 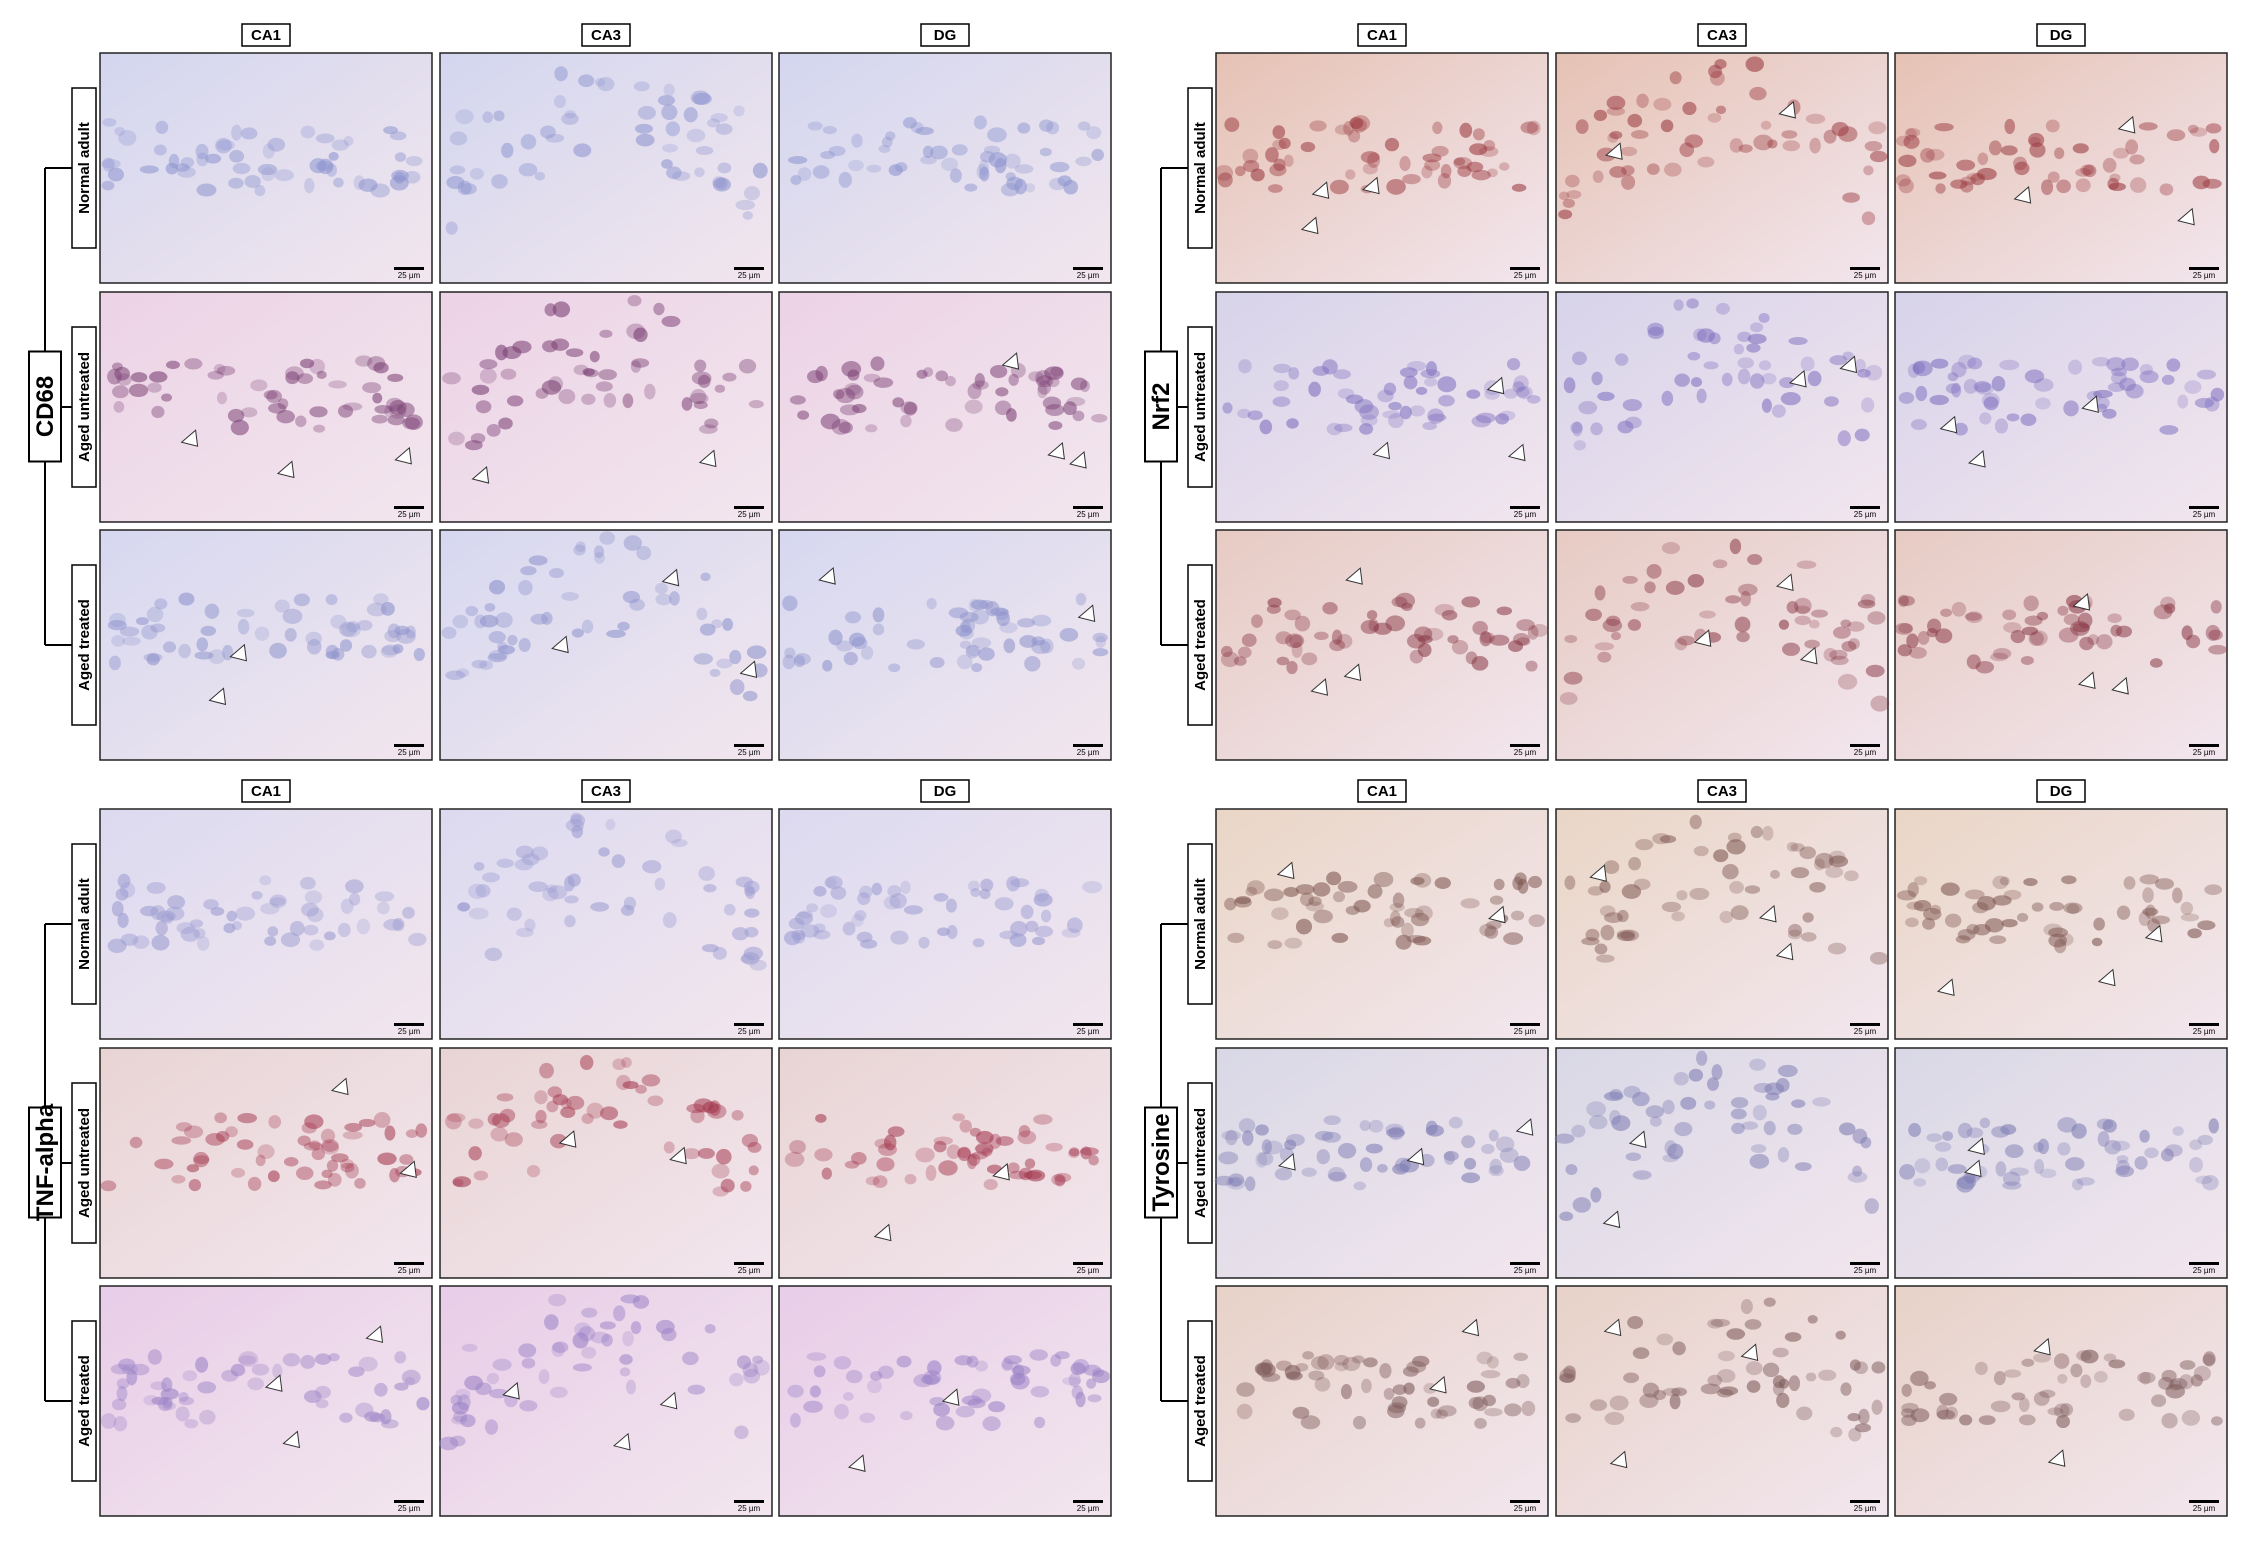 What do you see at coordinates (1161, 1162) in the screenshot?
I see `marker-label-box` at bounding box center [1161, 1162].